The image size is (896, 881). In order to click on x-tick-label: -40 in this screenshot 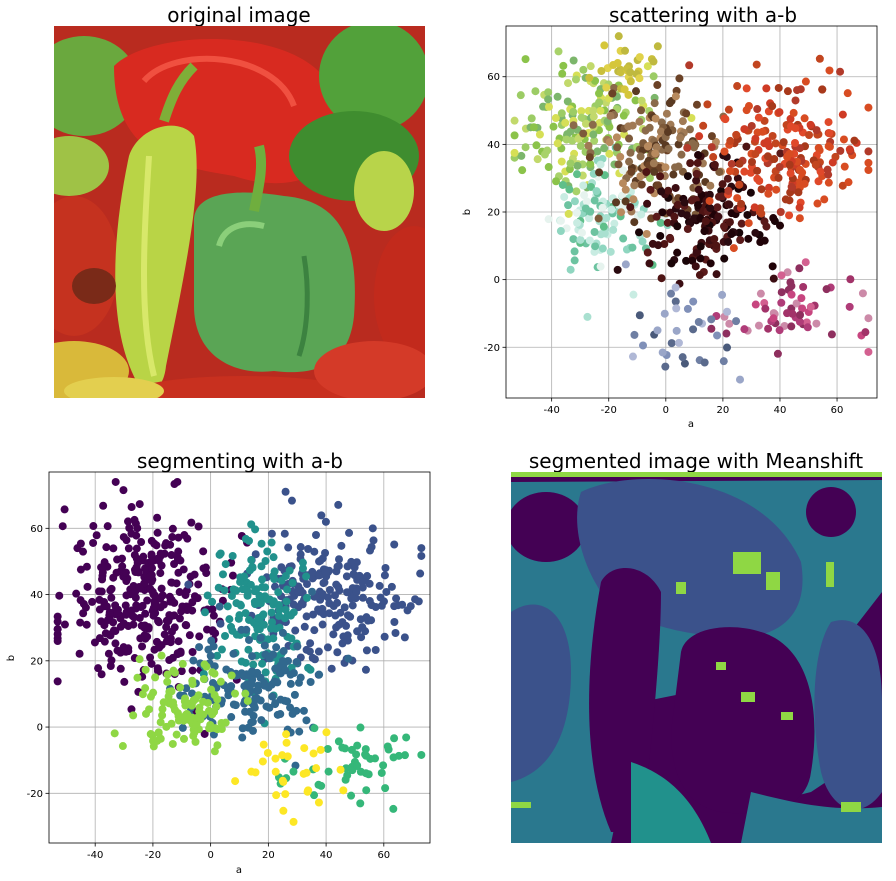, I will do `click(551, 410)`.